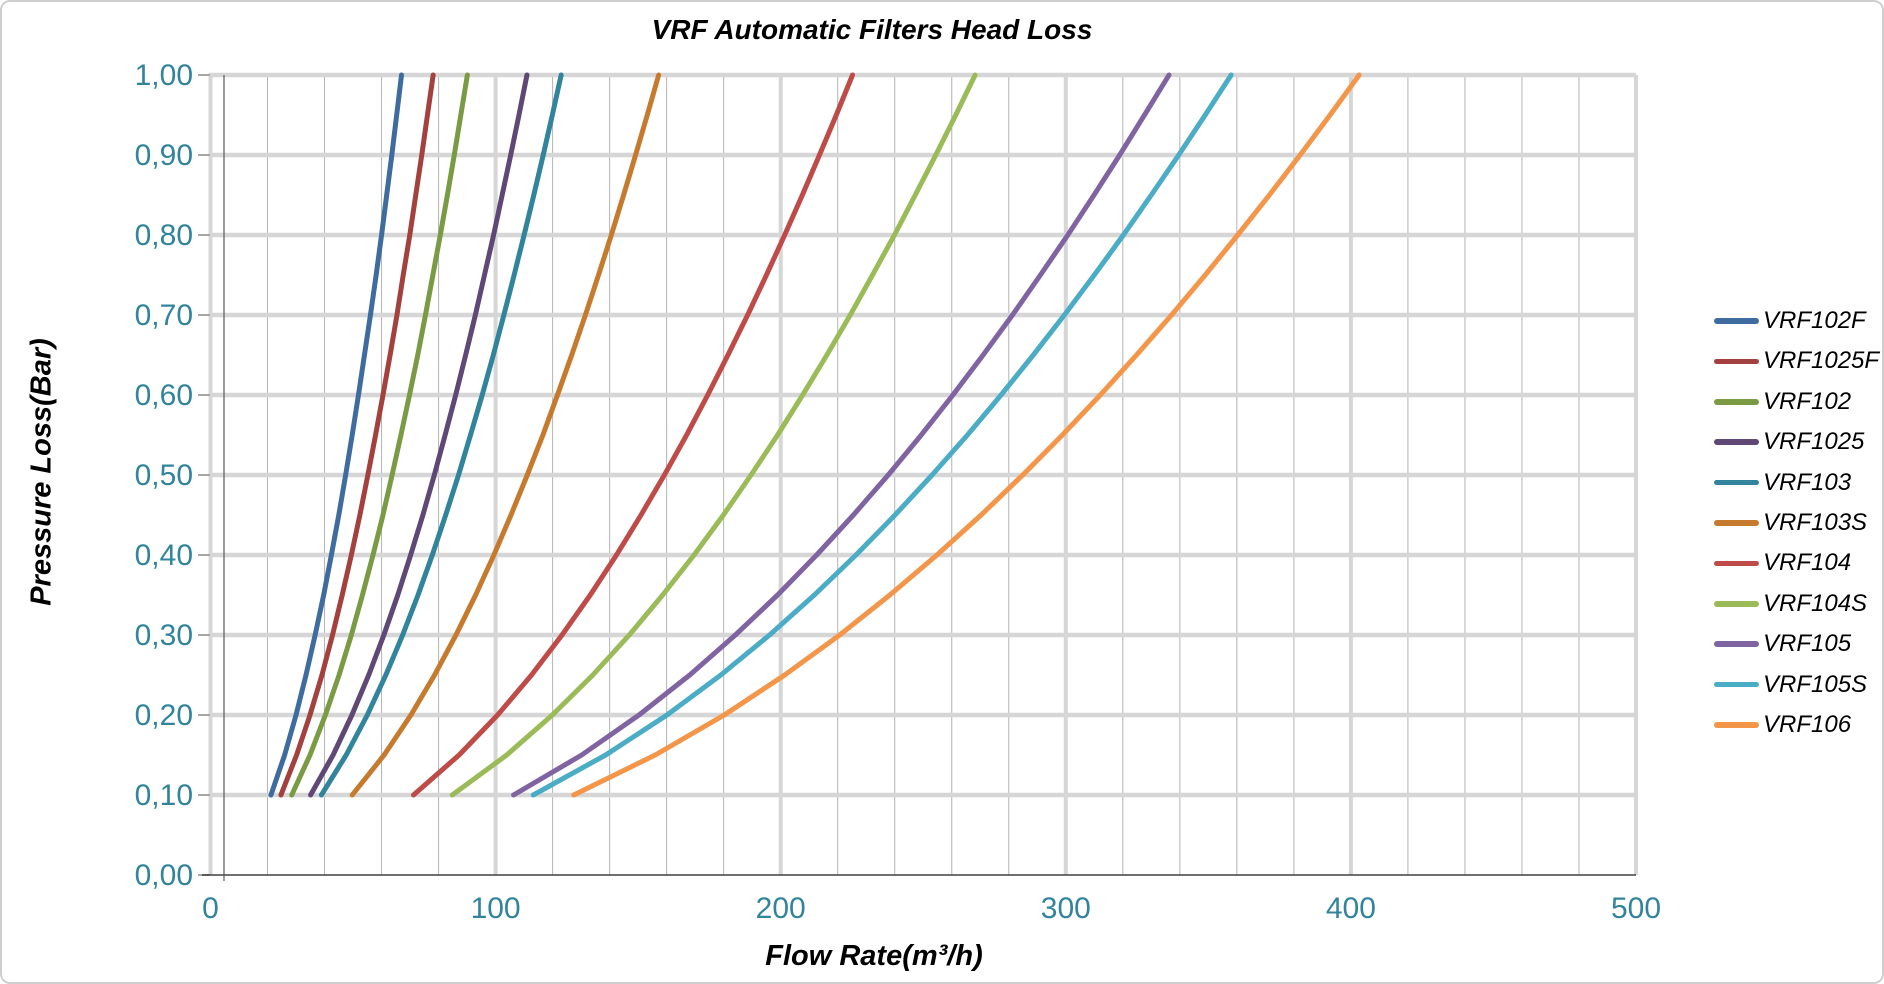 The width and height of the screenshot is (1884, 984). Describe the element at coordinates (164, 795) in the screenshot. I see `y-tick-label-0,10: 0,10` at that location.